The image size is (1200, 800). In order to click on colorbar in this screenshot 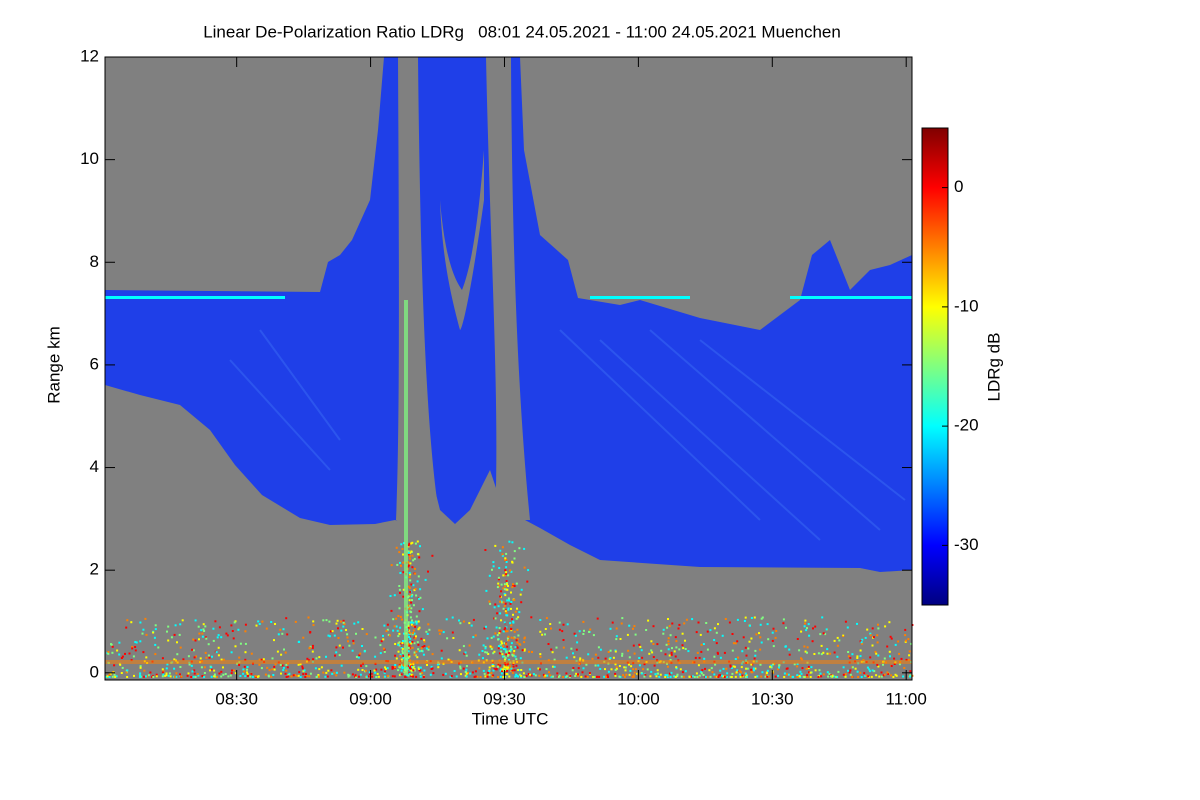, I will do `click(935, 366)`.